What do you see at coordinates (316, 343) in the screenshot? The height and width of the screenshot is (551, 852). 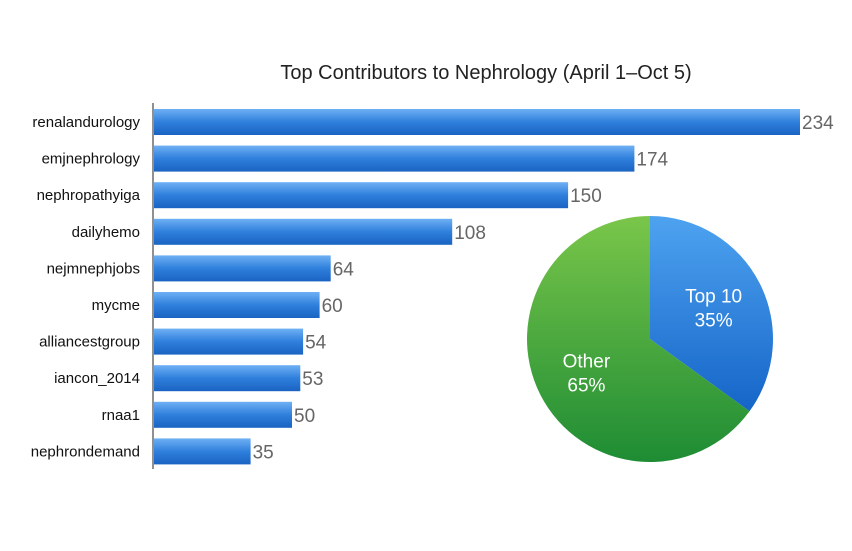 I see `value-label: 54` at bounding box center [316, 343].